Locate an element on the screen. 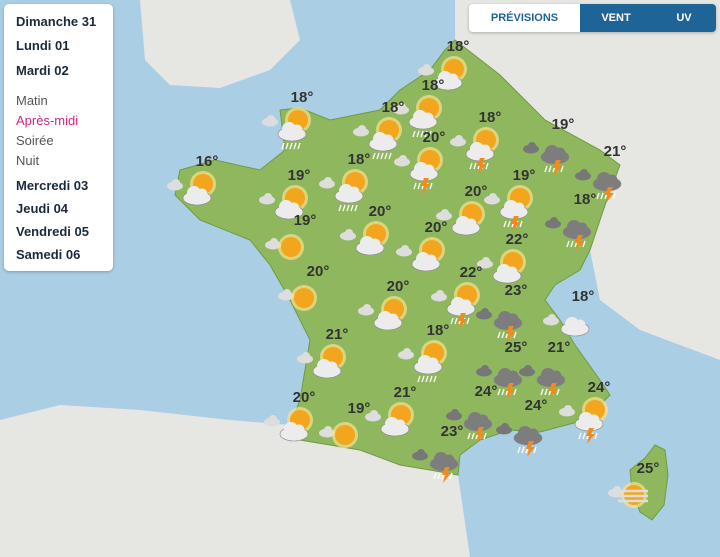 Image resolution: width=720 pixels, height=557 pixels. day-option: Dimanche 31 is located at coordinates (56, 21).